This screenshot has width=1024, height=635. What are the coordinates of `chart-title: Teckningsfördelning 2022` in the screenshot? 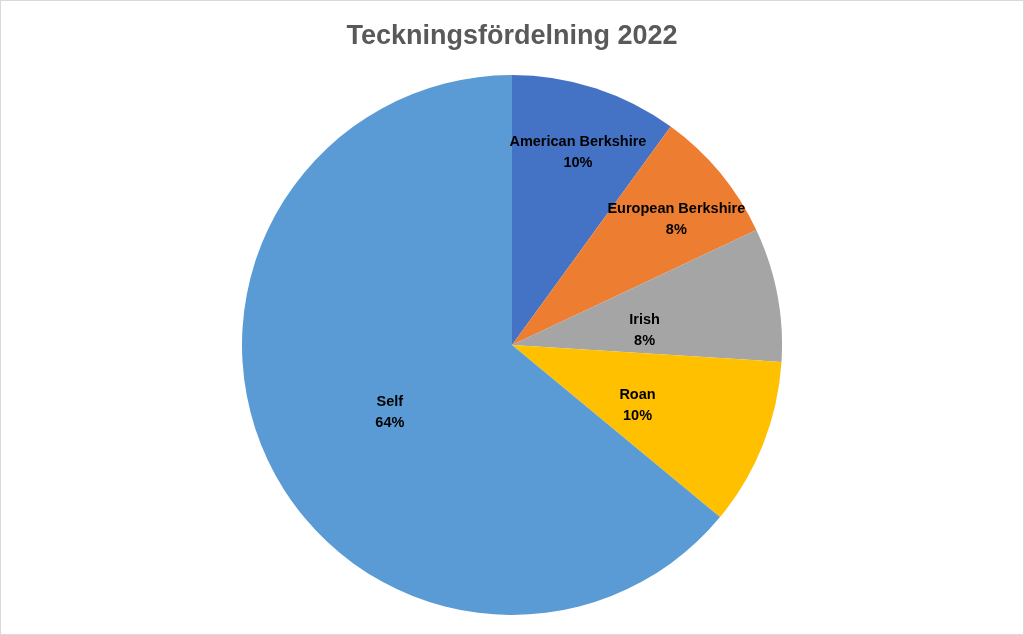 It's located at (512, 35).